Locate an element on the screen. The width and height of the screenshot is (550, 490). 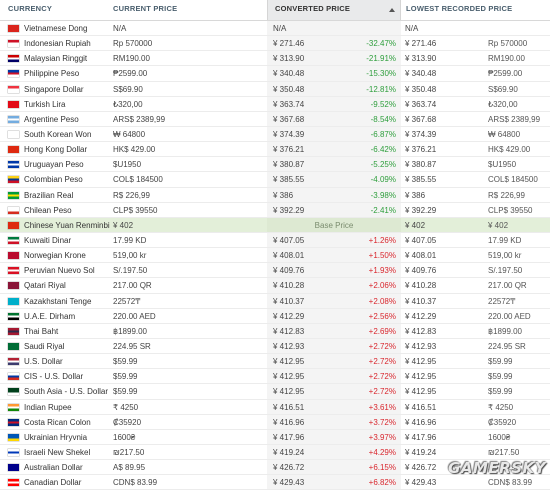
currency-name: Argentine Peso is located at coordinates (51, 119).